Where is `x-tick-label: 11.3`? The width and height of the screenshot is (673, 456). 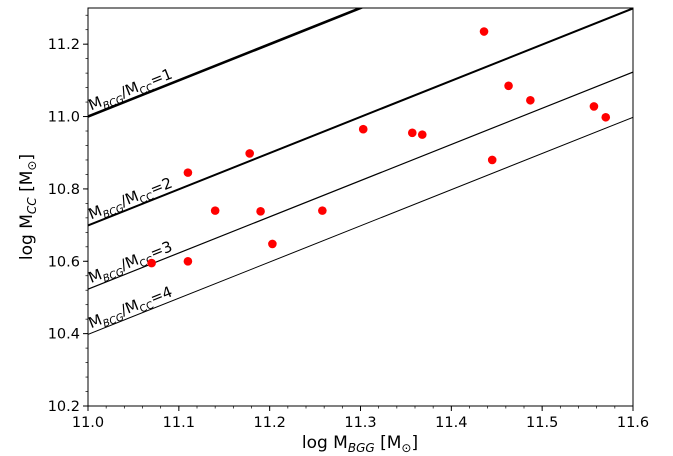 x-tick-label: 11.3 is located at coordinates (360, 423).